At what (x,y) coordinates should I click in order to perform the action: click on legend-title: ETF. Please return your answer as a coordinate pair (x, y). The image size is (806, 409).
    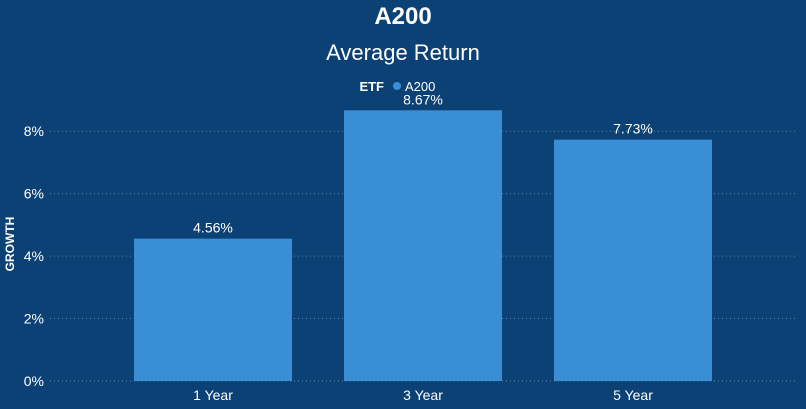
    Looking at the image, I should click on (371, 86).